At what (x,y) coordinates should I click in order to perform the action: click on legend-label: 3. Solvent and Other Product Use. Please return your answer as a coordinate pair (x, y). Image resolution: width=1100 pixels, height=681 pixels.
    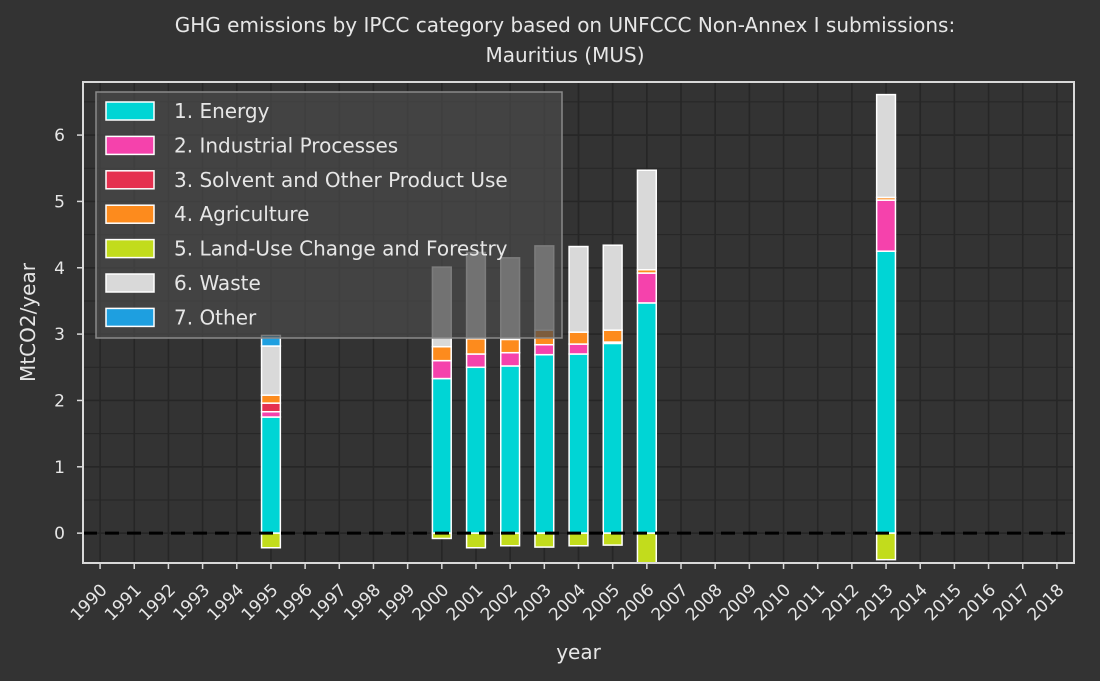
    Looking at the image, I should click on (341, 180).